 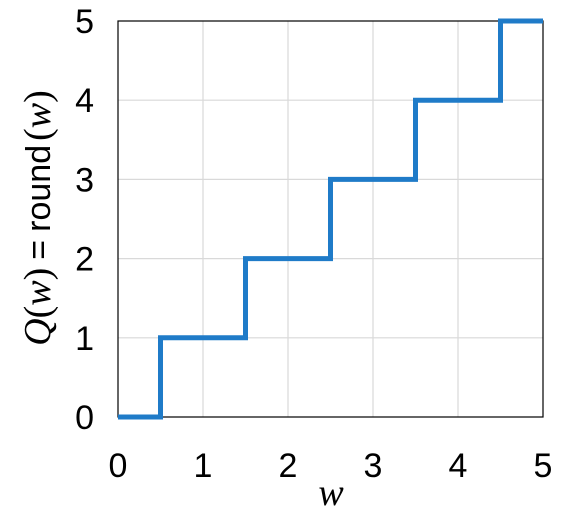 I want to click on x-tick-label: 2, so click(x=288, y=466).